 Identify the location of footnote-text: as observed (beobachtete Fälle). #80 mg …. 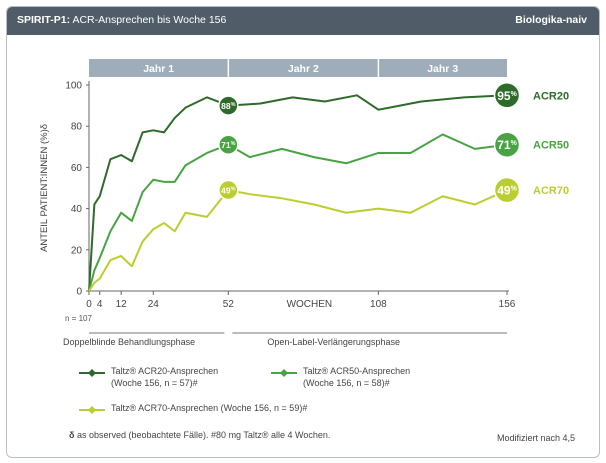
(202, 435).